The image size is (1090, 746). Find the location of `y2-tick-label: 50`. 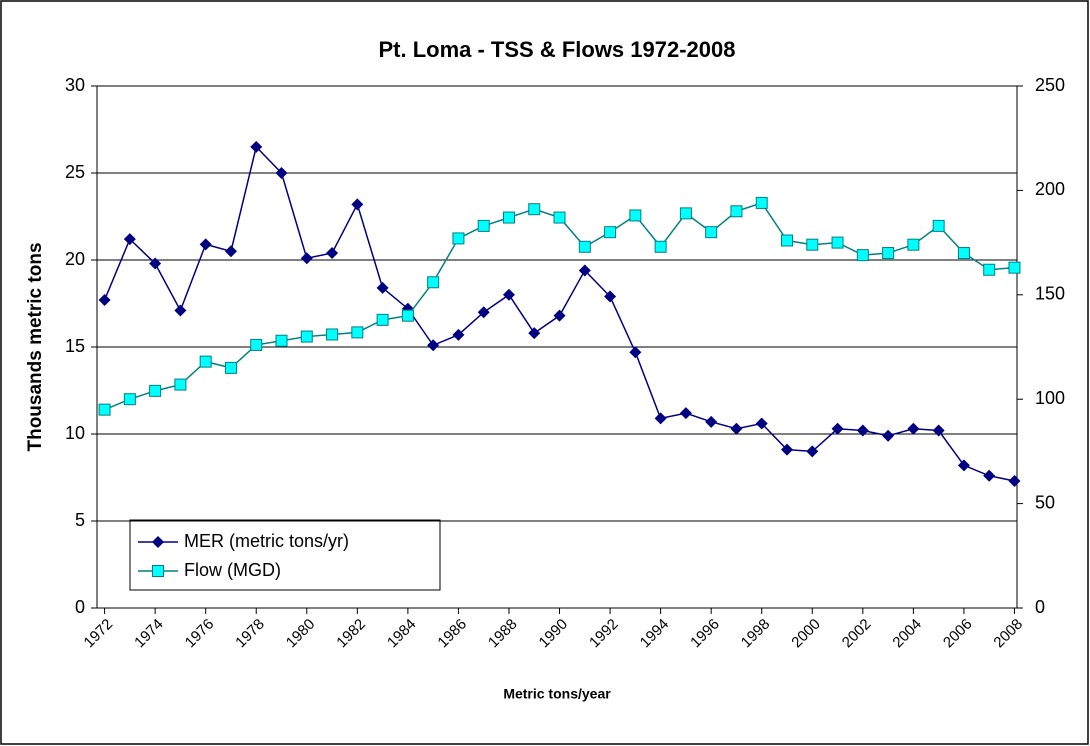

y2-tick-label: 50 is located at coordinates (1045, 502).